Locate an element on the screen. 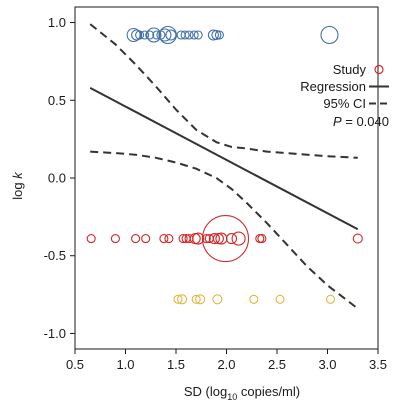 The height and width of the screenshot is (407, 420). x-axis-title: SD (log10 copies/ml) is located at coordinates (242, 393).